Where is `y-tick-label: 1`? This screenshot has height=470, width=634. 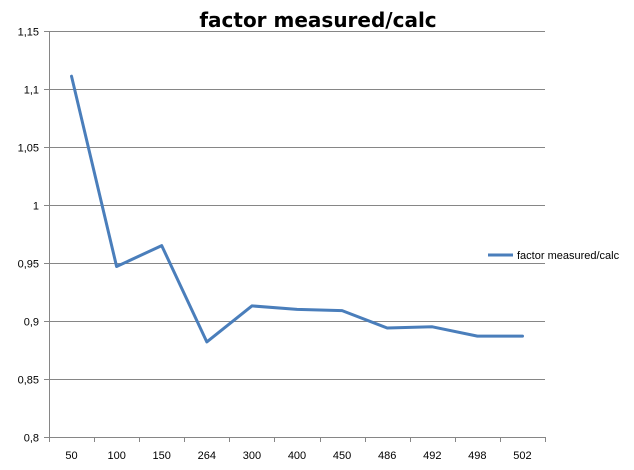 y-tick-label: 1 is located at coordinates (36, 207).